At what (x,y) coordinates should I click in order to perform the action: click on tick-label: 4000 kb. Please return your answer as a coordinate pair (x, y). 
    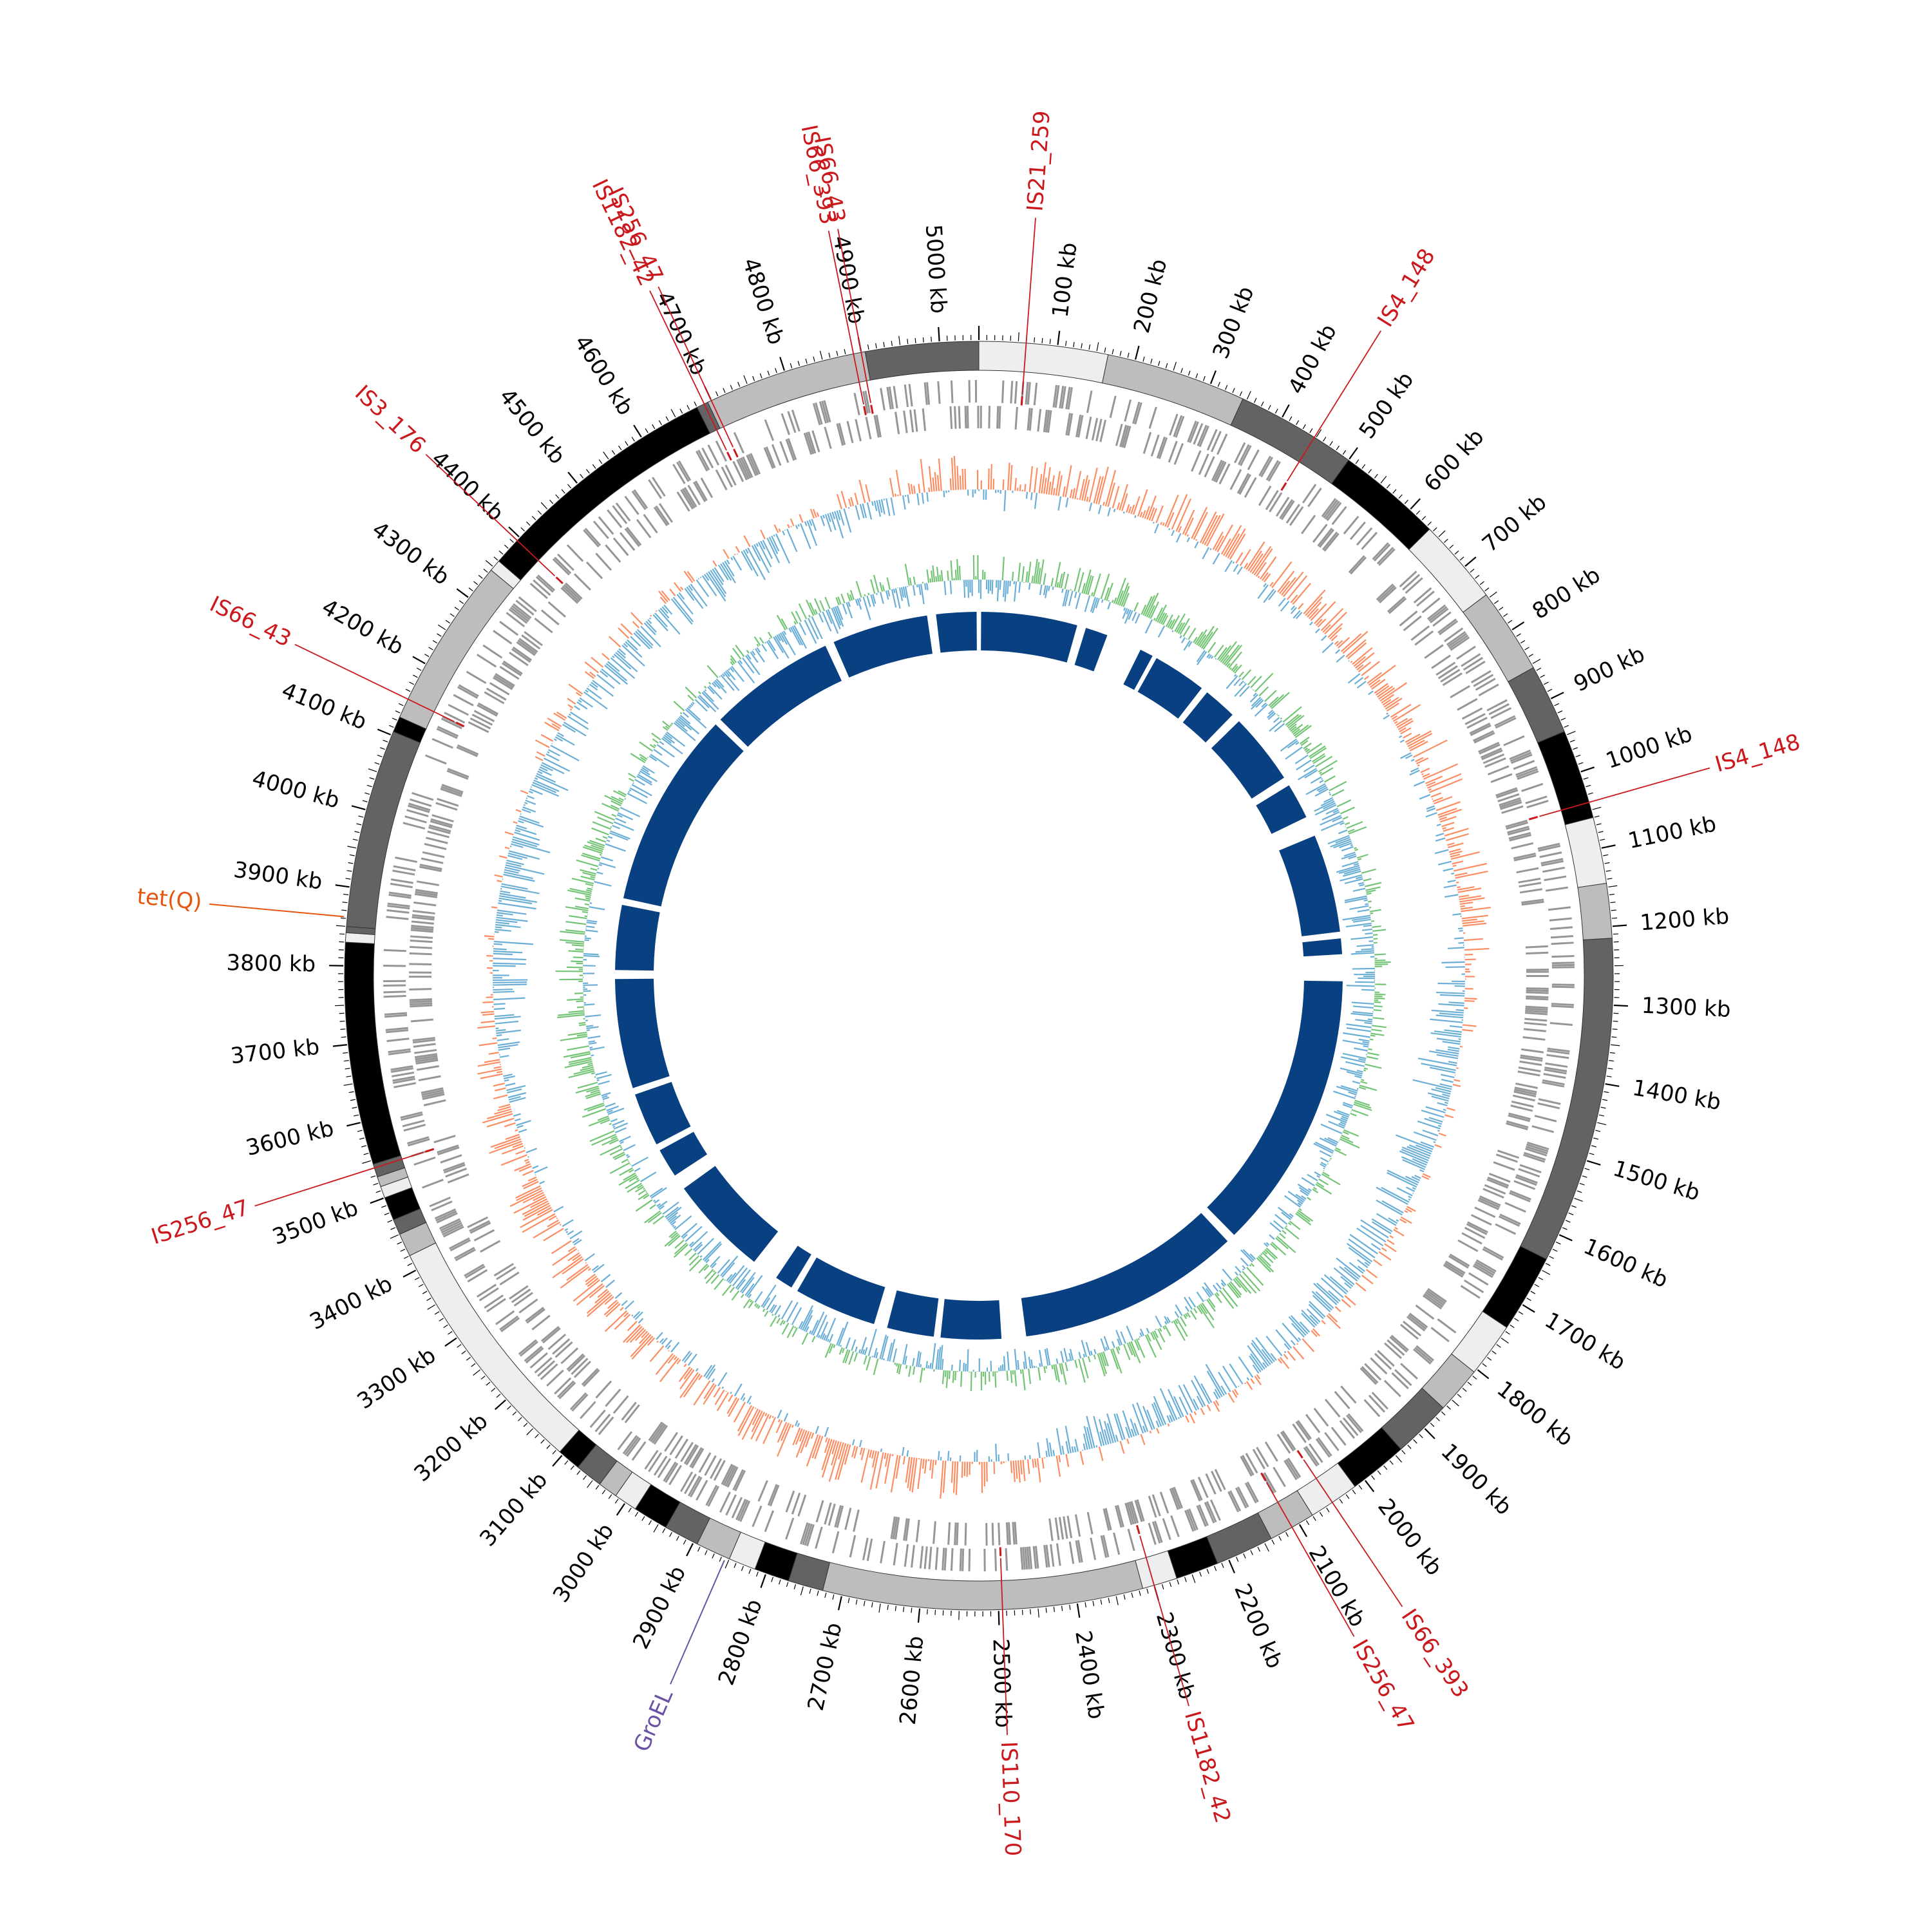
    Looking at the image, I should click on (295, 790).